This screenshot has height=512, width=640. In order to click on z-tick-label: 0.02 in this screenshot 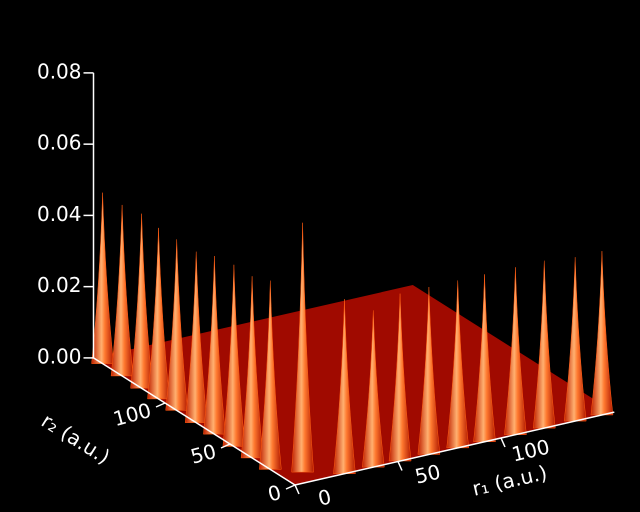, I will do `click(59, 285)`.